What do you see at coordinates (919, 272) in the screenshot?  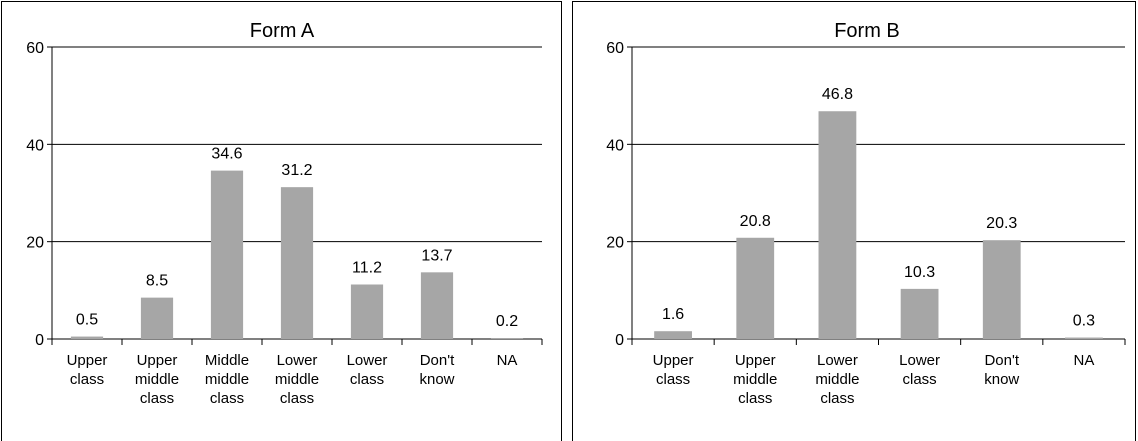 I see `value-label: 10.3` at bounding box center [919, 272].